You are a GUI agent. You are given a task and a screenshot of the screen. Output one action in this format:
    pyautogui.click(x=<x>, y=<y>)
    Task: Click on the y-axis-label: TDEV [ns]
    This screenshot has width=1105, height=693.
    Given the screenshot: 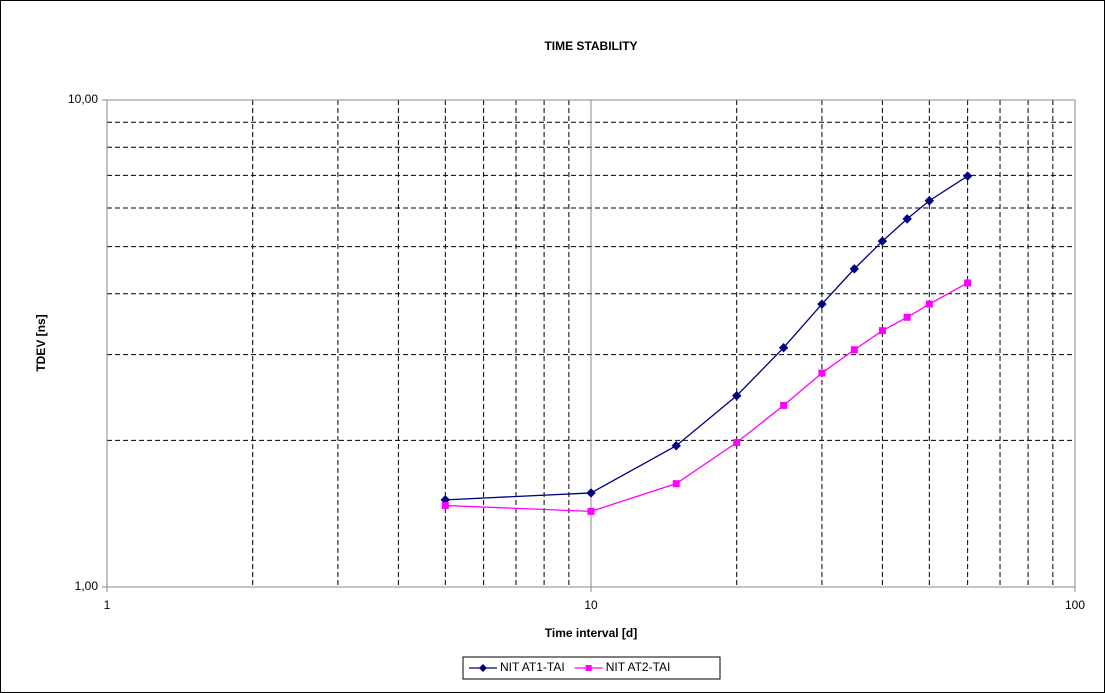 What is the action you would take?
    pyautogui.click(x=41, y=342)
    